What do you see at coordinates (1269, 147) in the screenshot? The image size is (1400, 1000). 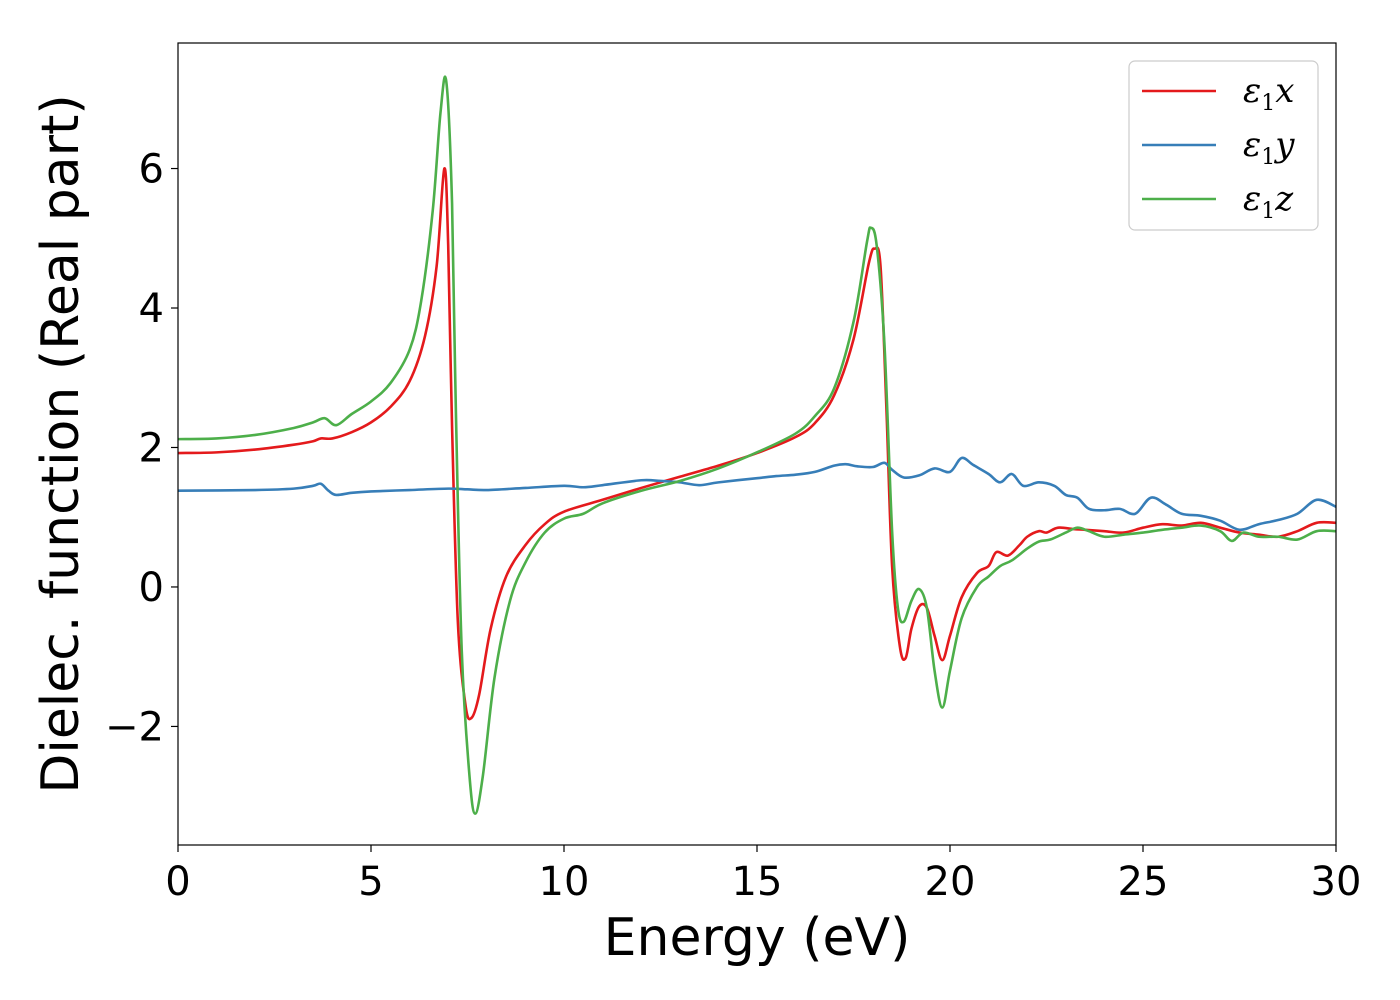 I see `legend-label-y: ε1y` at bounding box center [1269, 147].